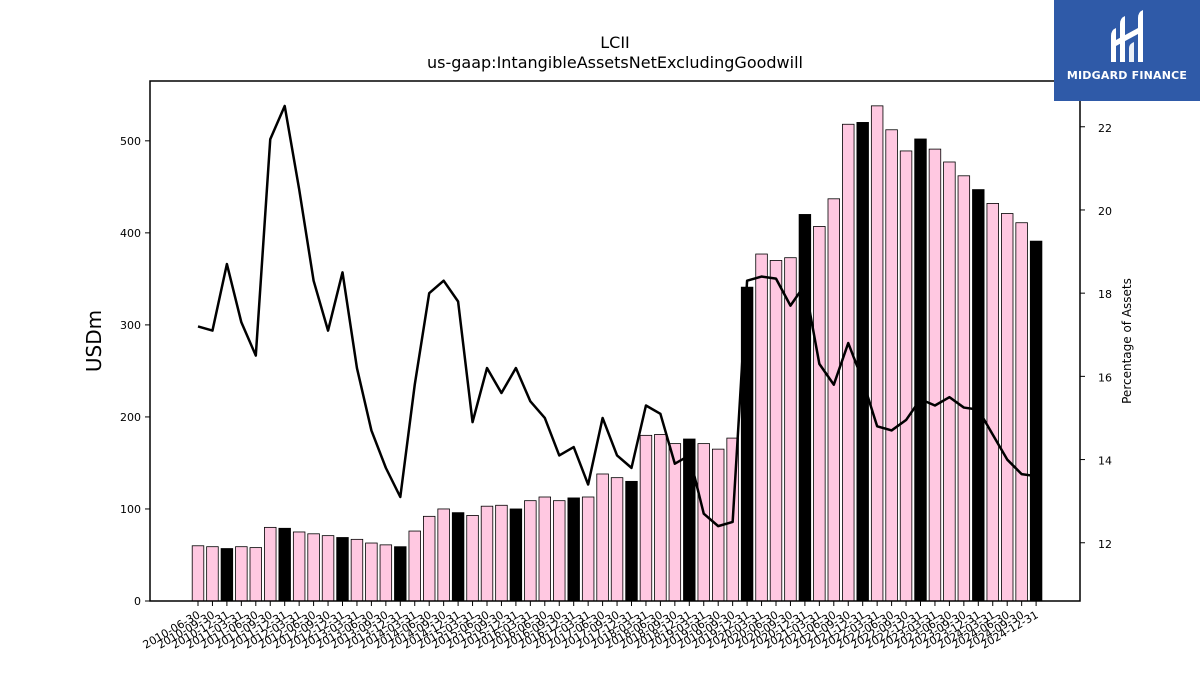 This screenshot has width=1200, height=675. I want to click on y-tick-label-right: 14, so click(1105, 461).